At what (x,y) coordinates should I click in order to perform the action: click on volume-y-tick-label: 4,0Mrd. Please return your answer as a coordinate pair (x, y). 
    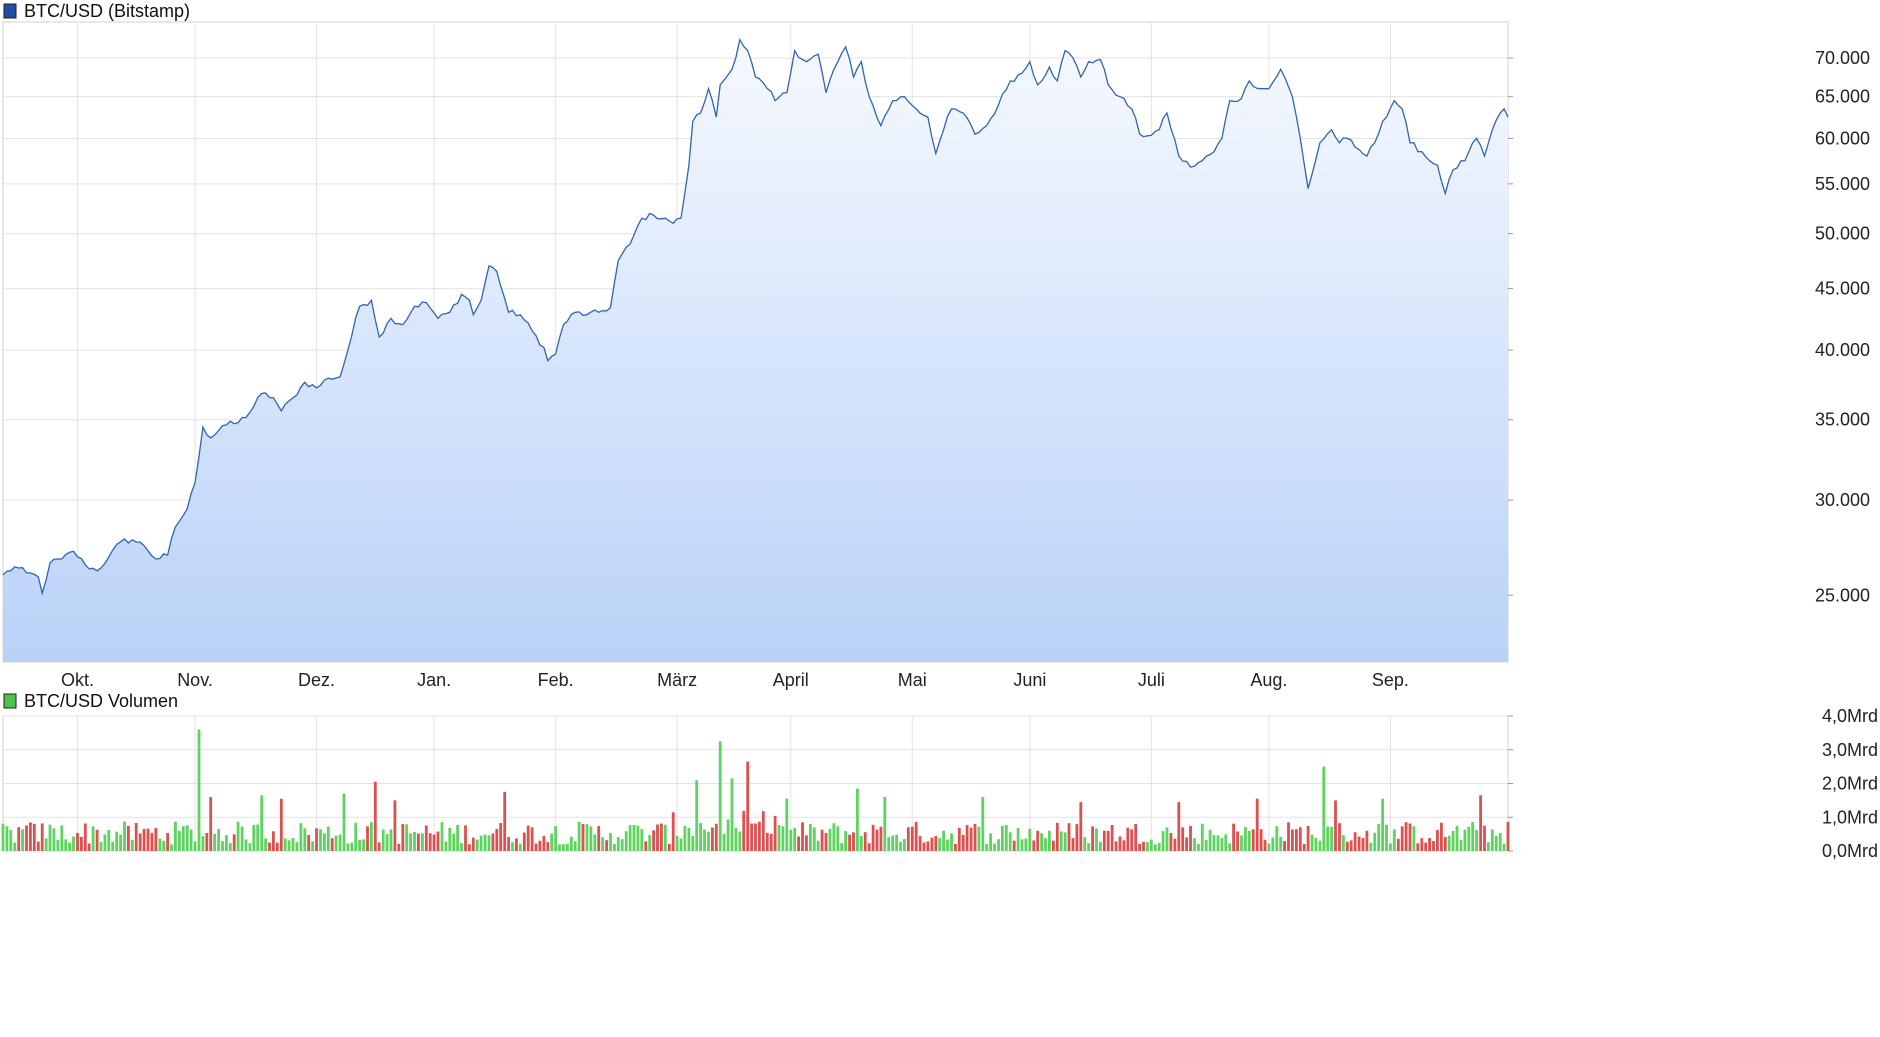
    Looking at the image, I should click on (1850, 716).